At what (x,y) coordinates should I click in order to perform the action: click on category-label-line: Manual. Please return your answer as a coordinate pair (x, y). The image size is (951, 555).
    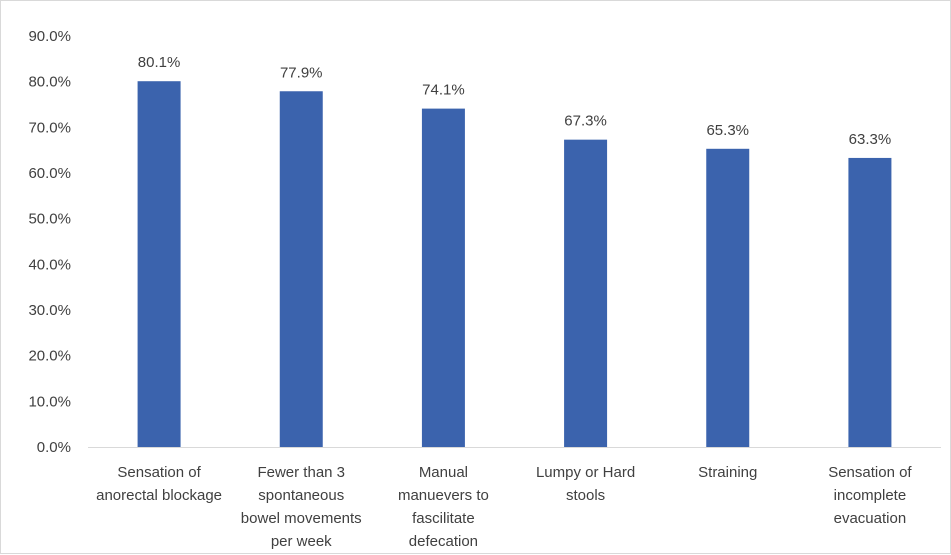
    Looking at the image, I should click on (443, 472).